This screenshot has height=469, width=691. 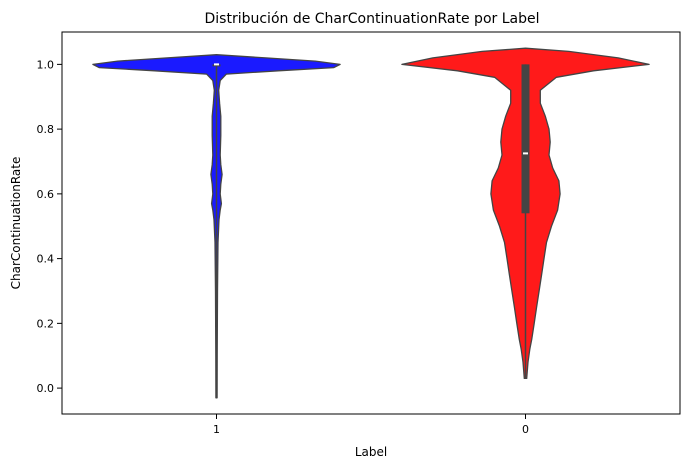 What do you see at coordinates (46, 388) in the screenshot?
I see `y-tick-label: 0.0` at bounding box center [46, 388].